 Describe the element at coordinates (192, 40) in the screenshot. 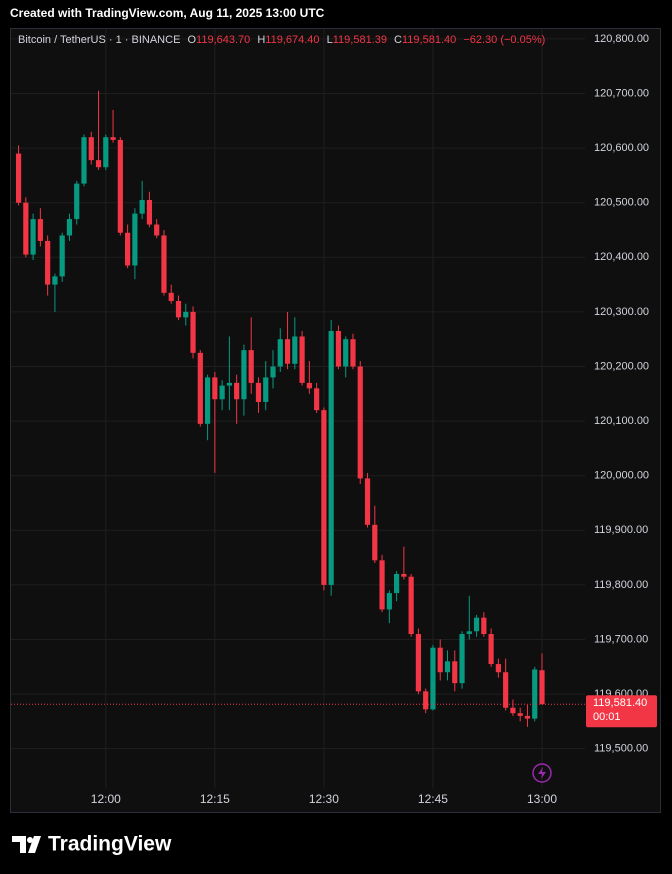

I see `legend-key: O` at that location.